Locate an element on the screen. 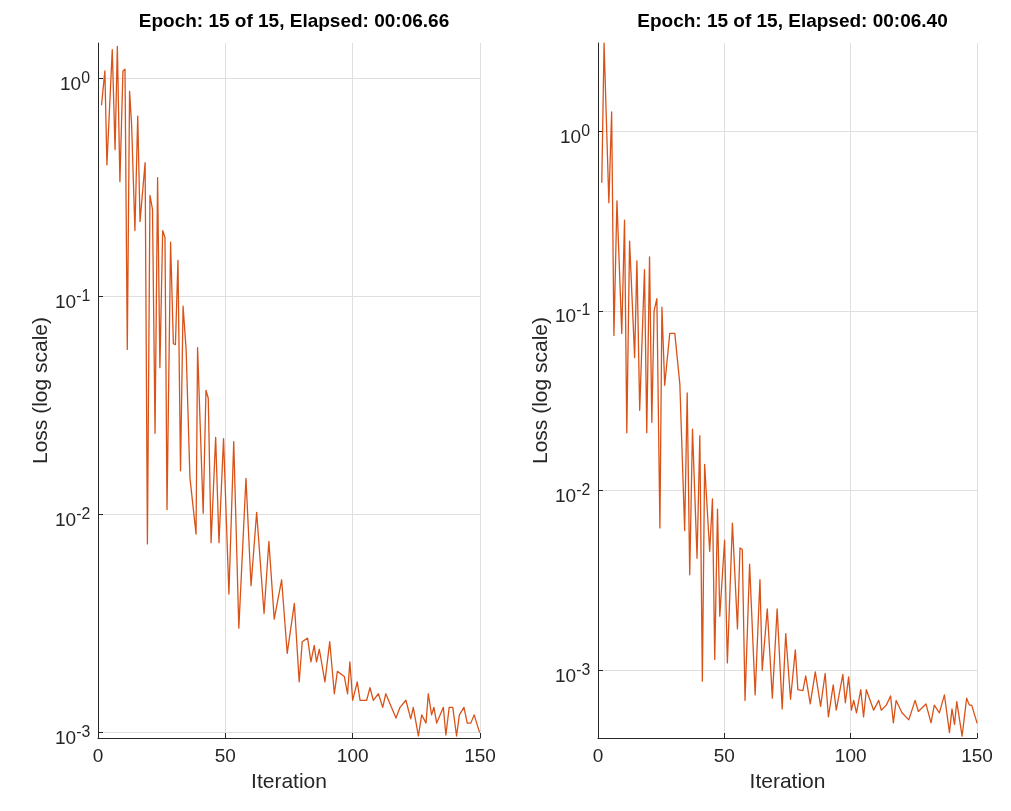  chart-title: Epoch: 15 of 15, Elapsed: 00:06.40 is located at coordinates (792, 20).